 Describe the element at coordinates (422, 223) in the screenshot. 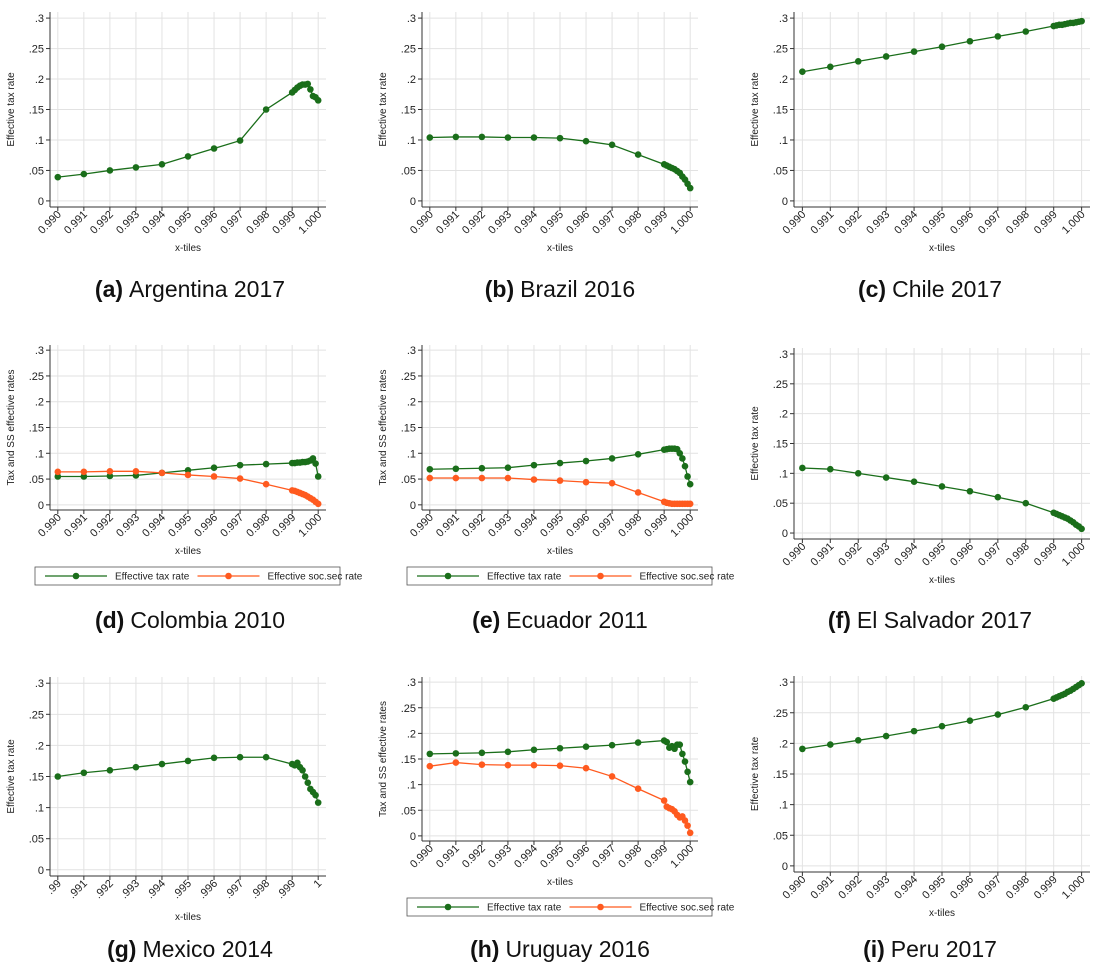

I see `x-tick-label: 0.990` at that location.